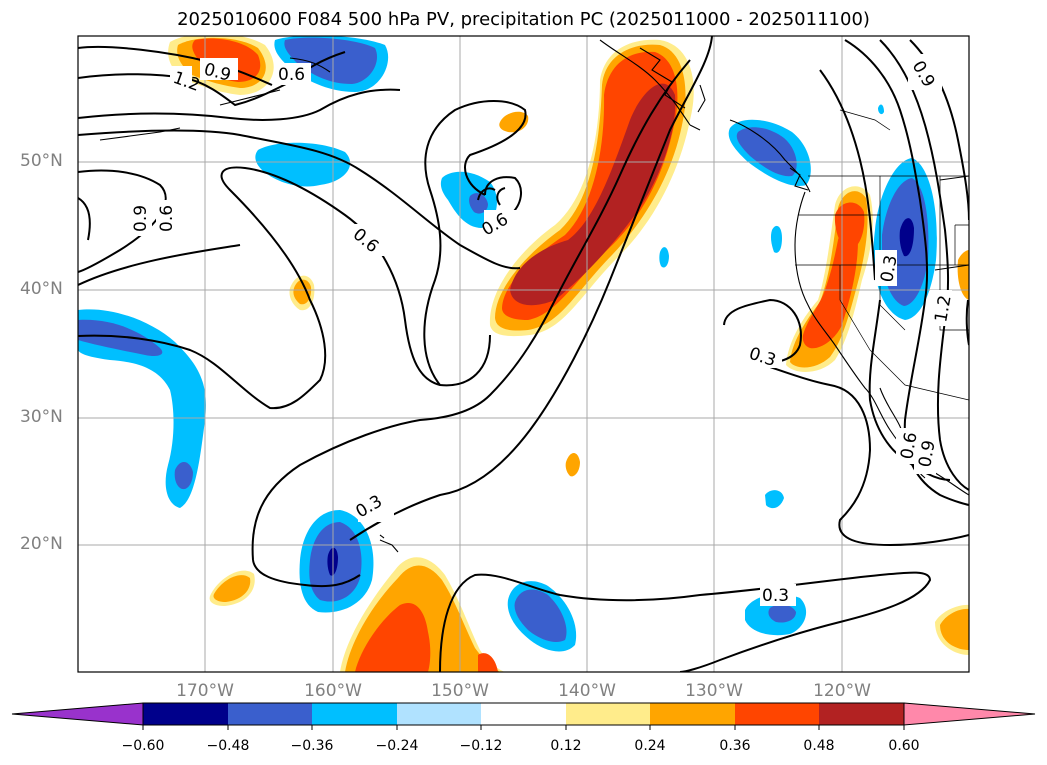  I want to click on lon-label-140w: 140°W, so click(587, 691).